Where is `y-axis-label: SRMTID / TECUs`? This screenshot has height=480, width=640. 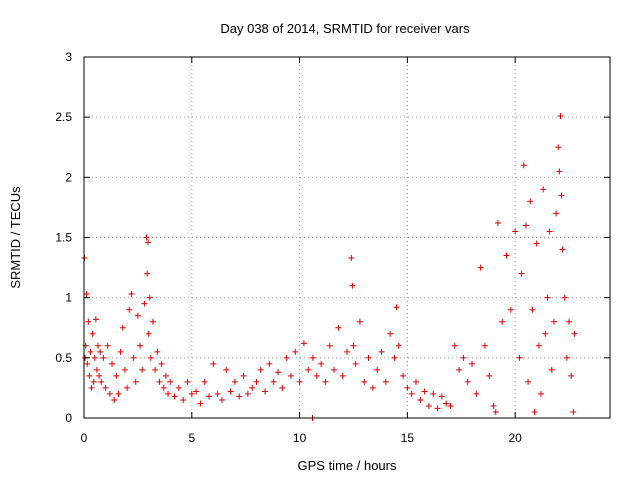
y-axis-label: SRMTID / TECUs is located at coordinates (15, 237).